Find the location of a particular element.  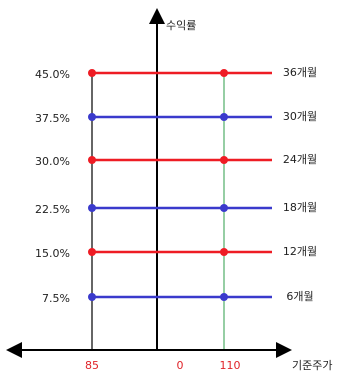

x-label: 110 is located at coordinates (230, 365).